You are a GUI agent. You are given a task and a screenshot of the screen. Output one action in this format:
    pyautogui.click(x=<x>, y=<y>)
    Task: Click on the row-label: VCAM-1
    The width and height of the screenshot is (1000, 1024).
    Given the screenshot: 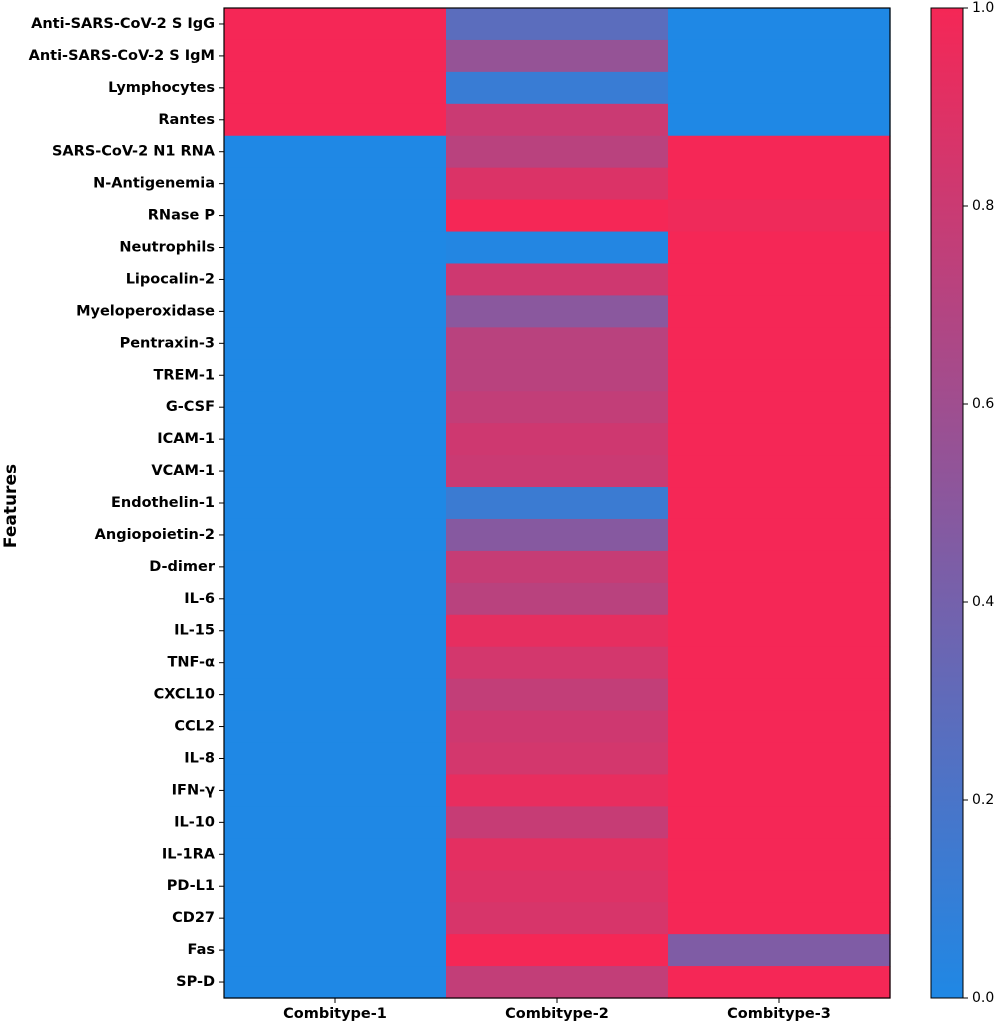 What is the action you would take?
    pyautogui.click(x=183, y=471)
    